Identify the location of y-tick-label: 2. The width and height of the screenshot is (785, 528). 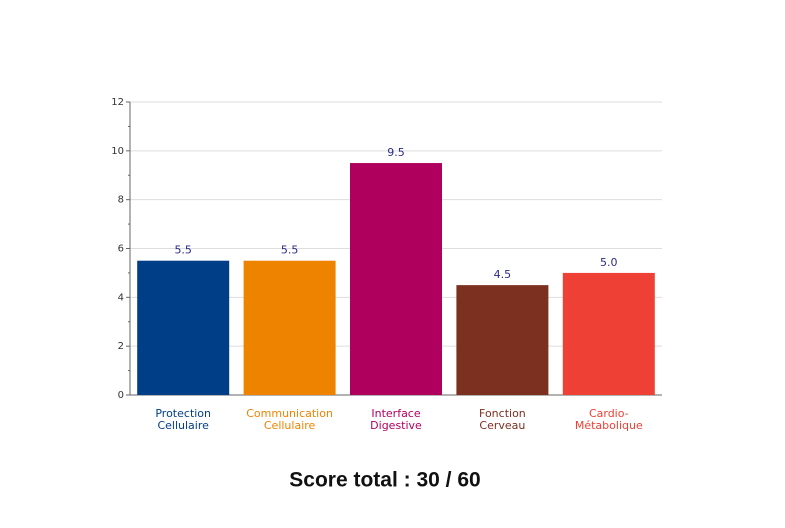
(121, 346).